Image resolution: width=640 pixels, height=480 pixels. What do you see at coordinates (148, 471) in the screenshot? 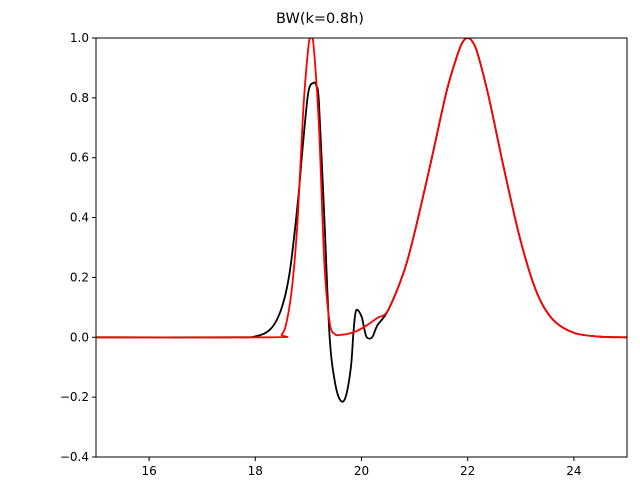
I see `x-tick-label: 16` at bounding box center [148, 471].